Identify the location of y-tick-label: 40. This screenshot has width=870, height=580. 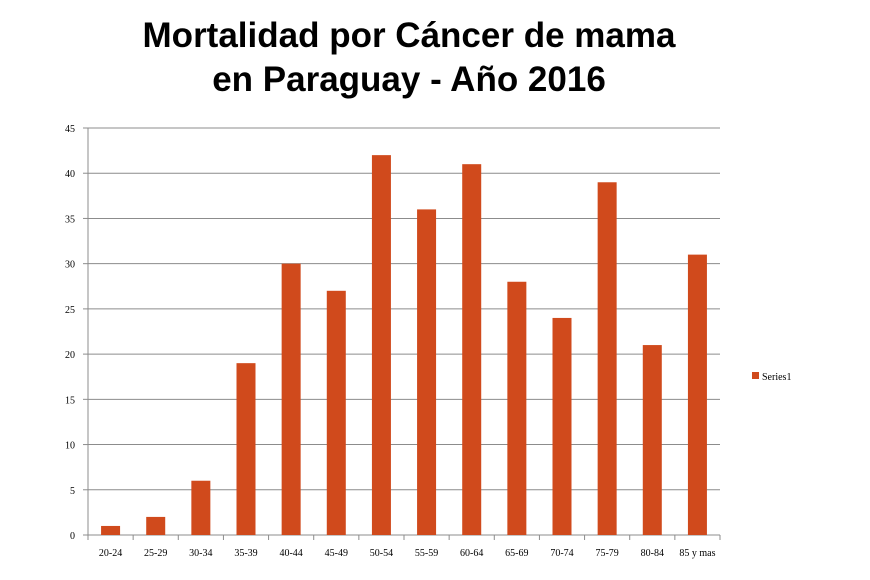
(70, 174).